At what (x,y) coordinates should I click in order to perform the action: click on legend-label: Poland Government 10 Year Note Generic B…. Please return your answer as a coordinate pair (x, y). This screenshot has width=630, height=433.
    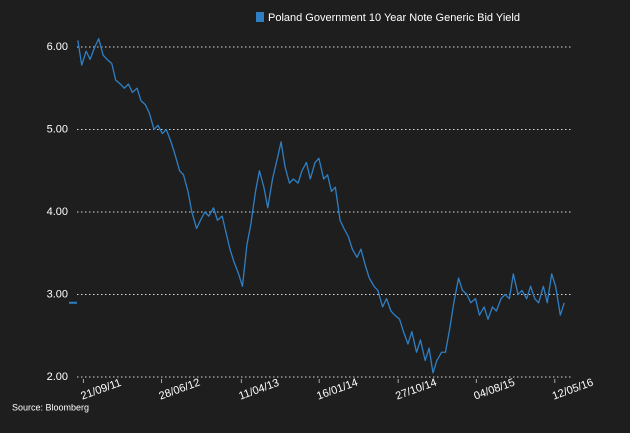
    Looking at the image, I should click on (394, 18).